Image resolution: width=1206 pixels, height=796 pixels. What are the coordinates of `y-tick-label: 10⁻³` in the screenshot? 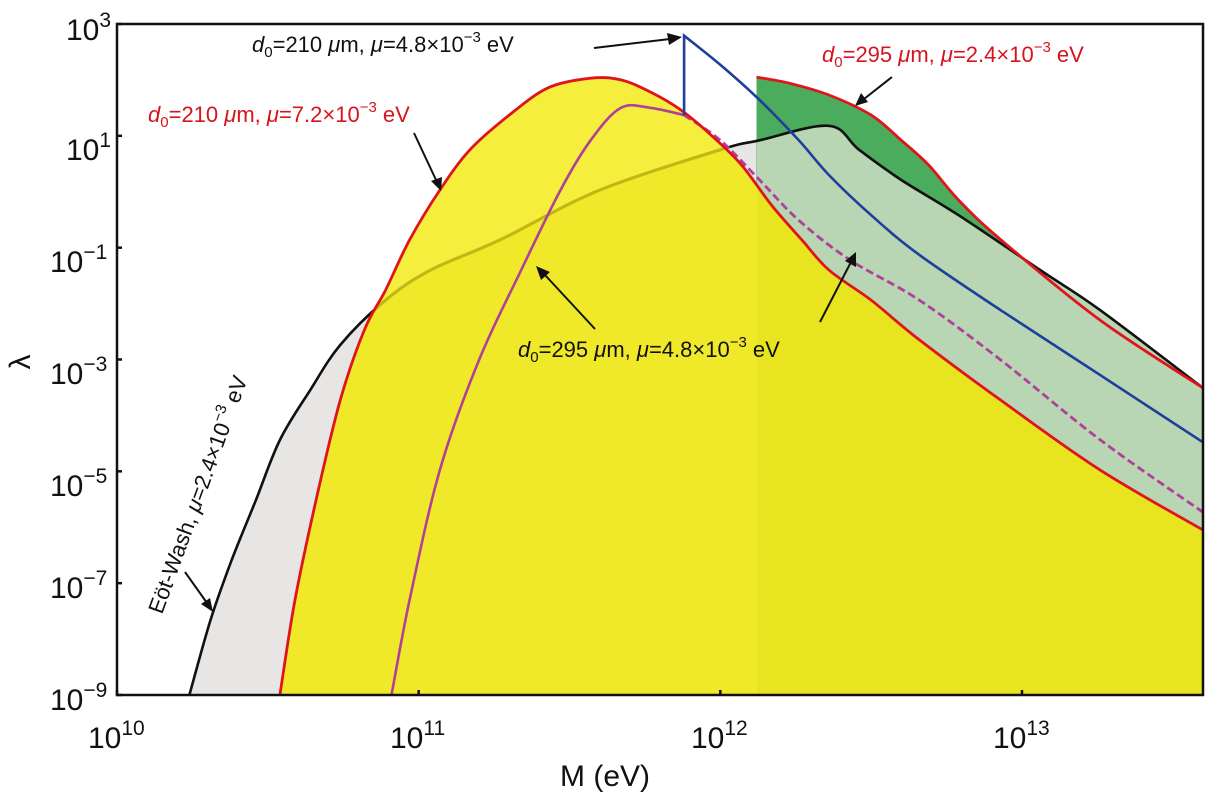 It's located at (78, 372).